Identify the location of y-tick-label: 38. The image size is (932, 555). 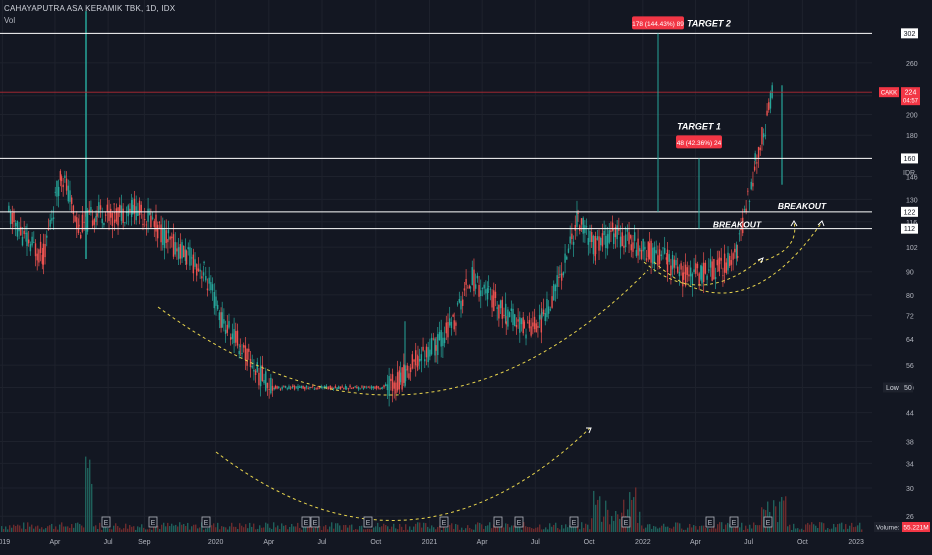
(910, 443).